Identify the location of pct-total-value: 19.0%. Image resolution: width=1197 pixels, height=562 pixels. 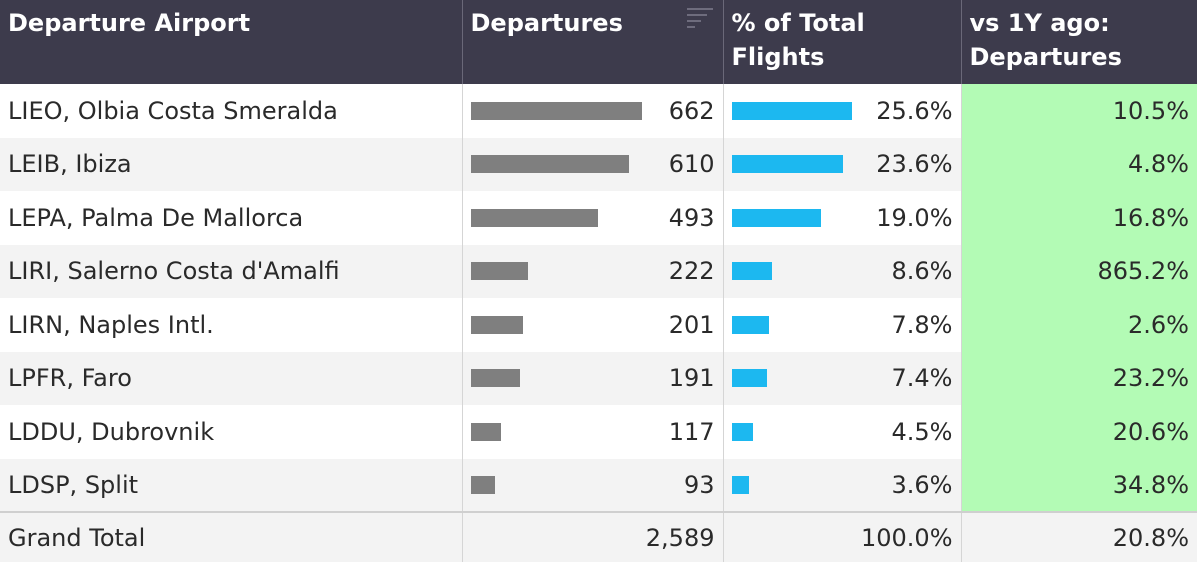
(914, 217).